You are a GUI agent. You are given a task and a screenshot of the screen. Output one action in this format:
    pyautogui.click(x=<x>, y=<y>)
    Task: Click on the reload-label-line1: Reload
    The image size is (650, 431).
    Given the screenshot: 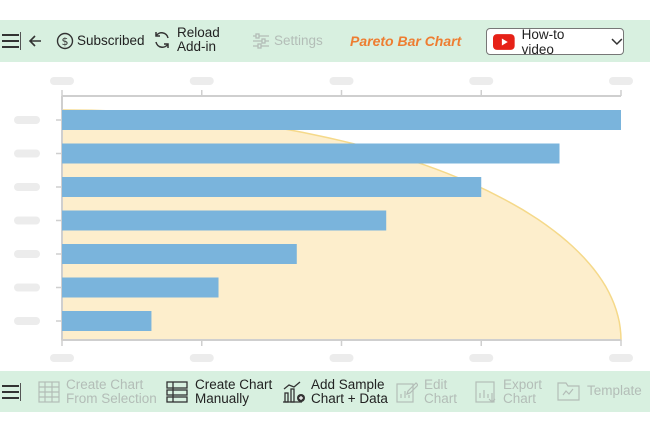 What is the action you would take?
    pyautogui.click(x=198, y=32)
    